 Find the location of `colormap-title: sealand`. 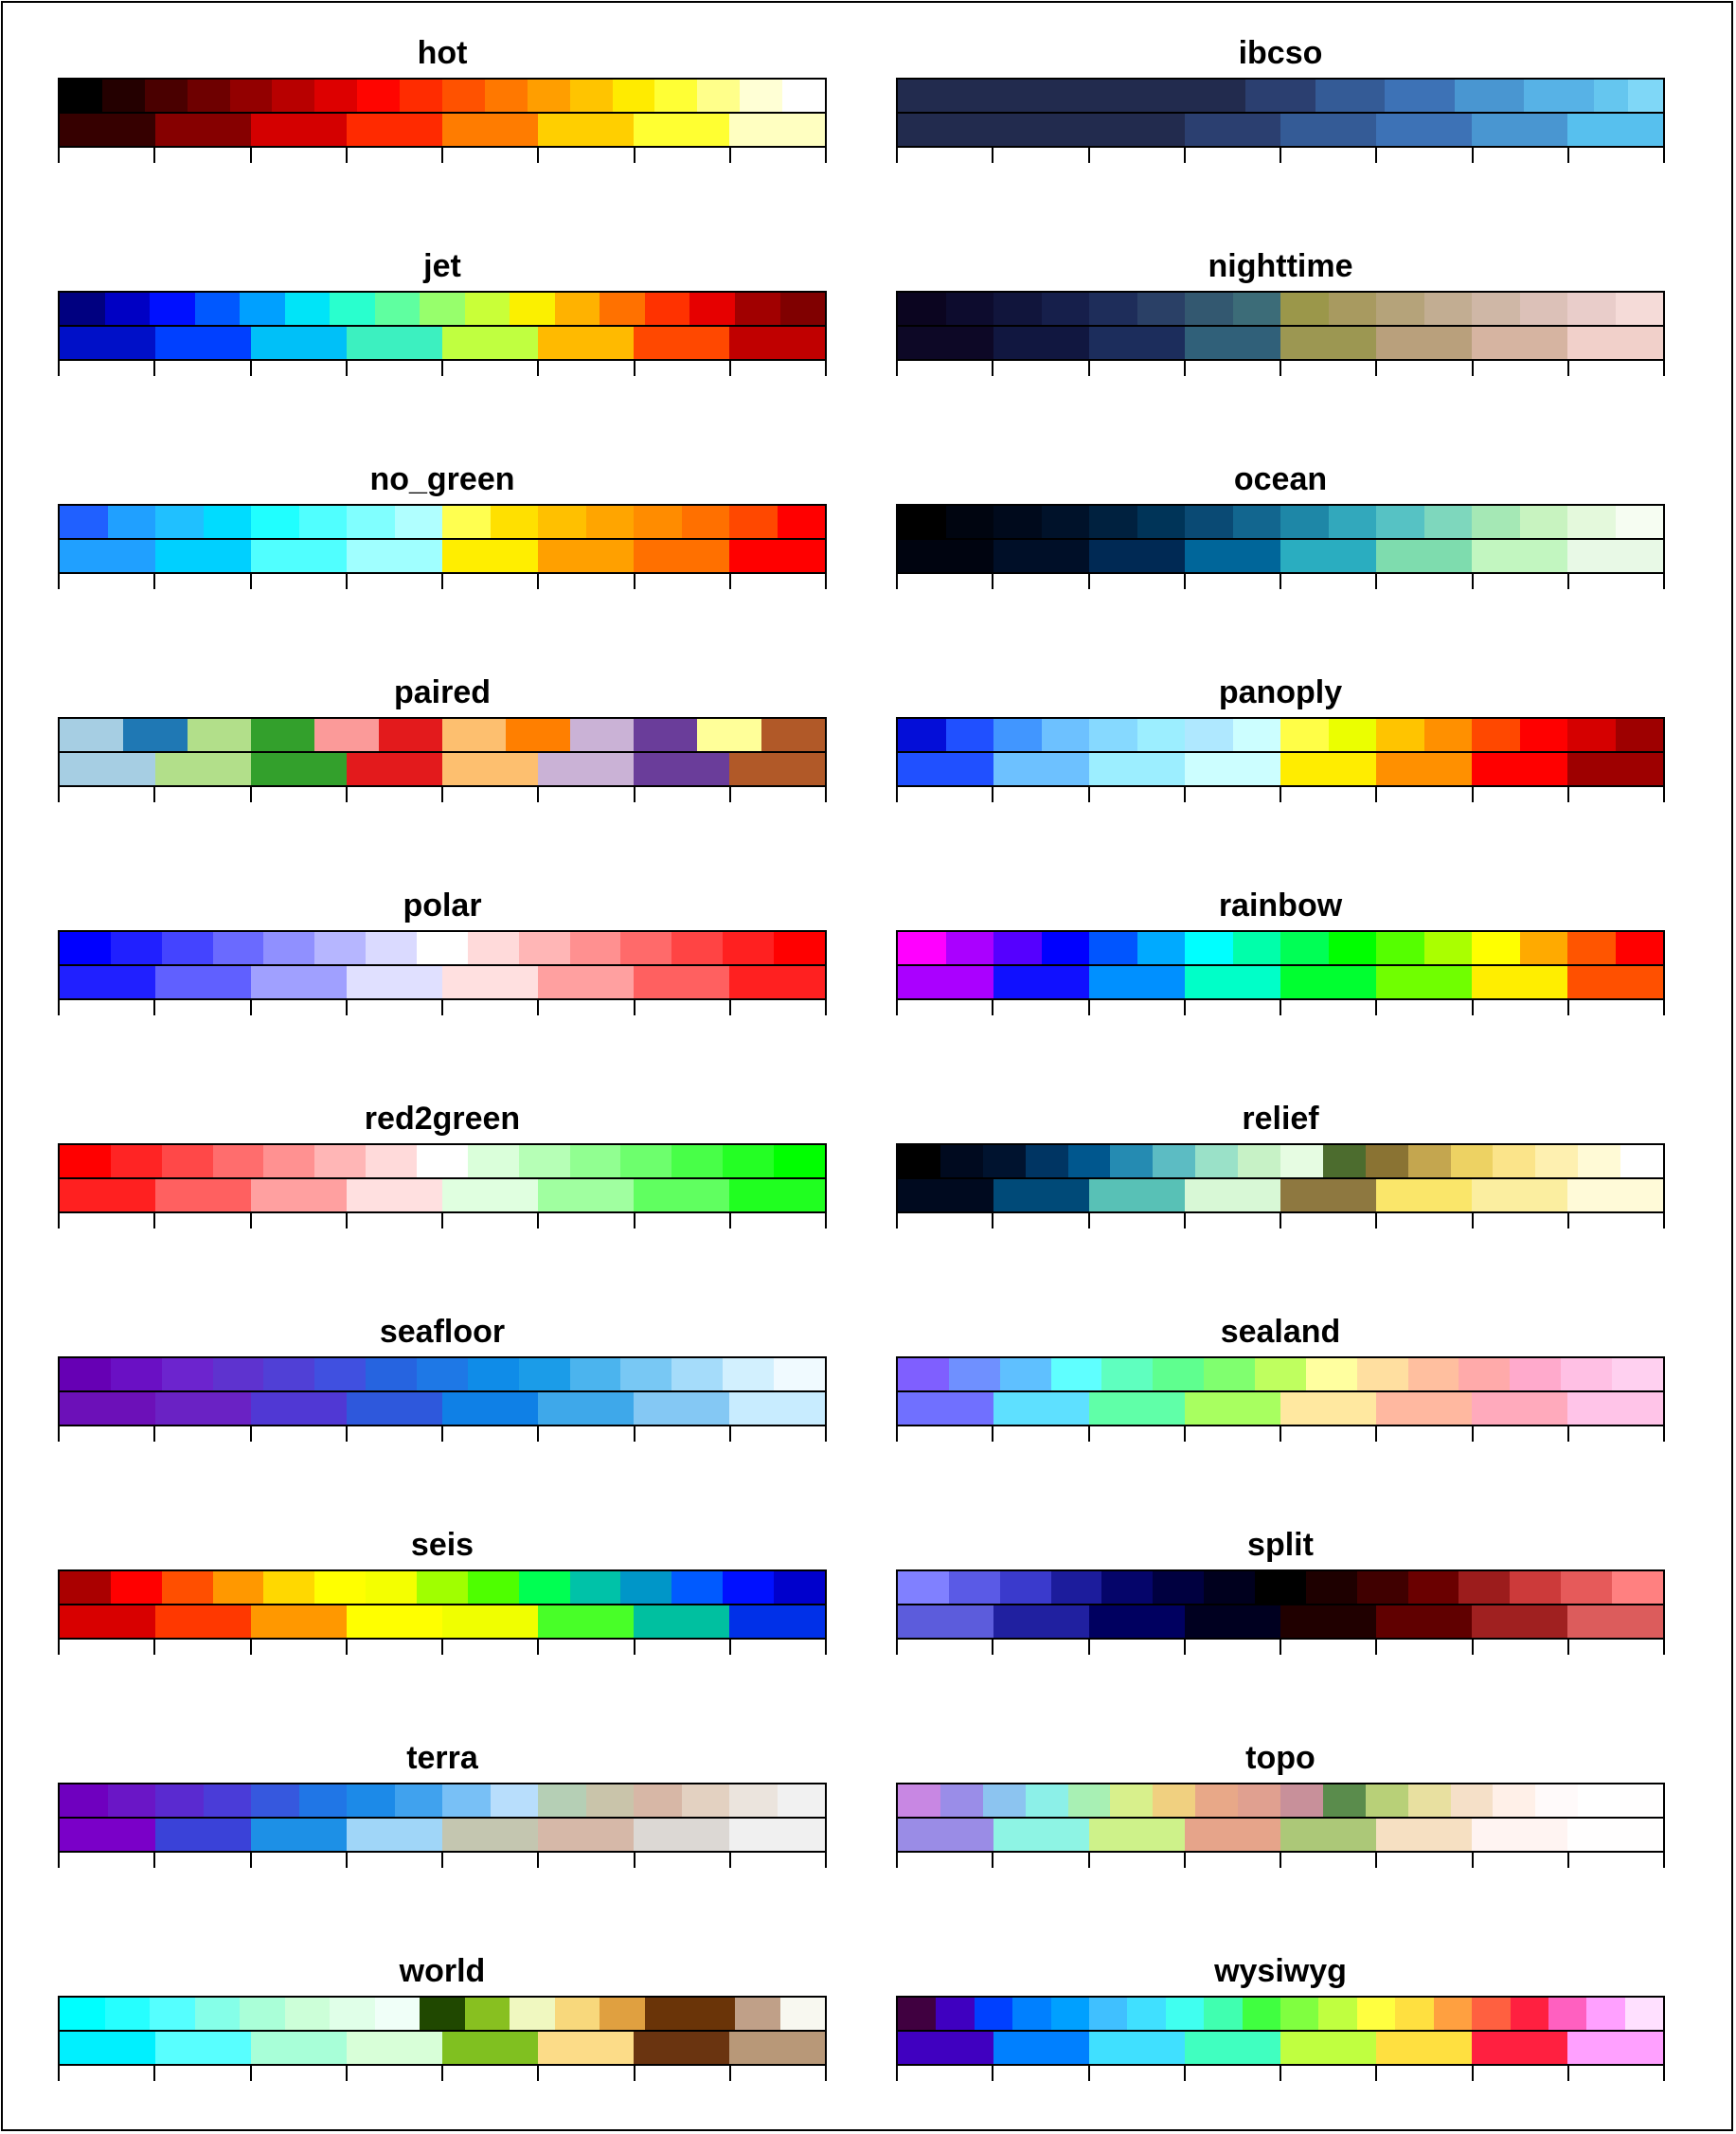

colormap-title: sealand is located at coordinates (1280, 1332).